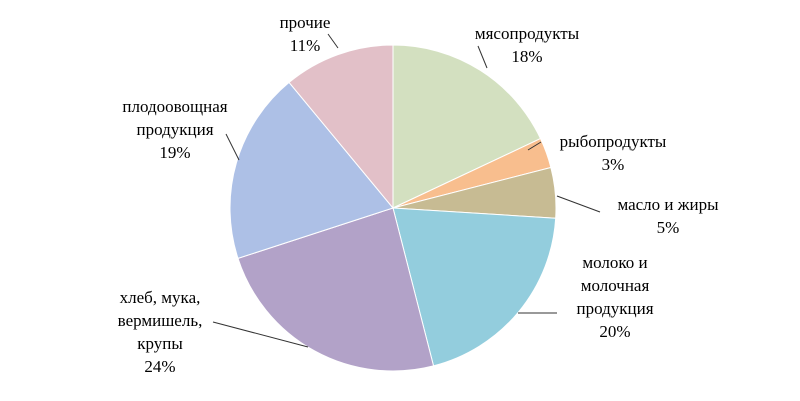  What do you see at coordinates (613, 153) in the screenshot?
I see `slice-label: рыбопродукты 3%` at bounding box center [613, 153].